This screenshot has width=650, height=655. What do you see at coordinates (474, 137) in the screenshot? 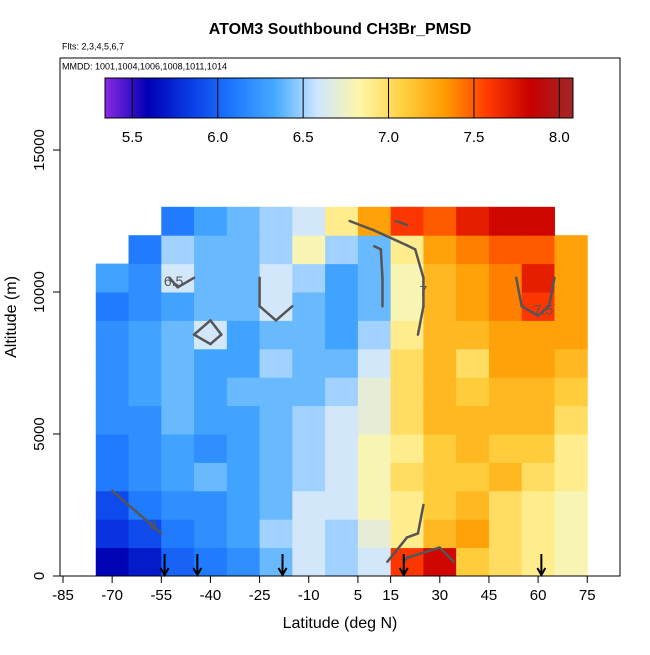
I see `colorbar-tick-label: 7.5` at bounding box center [474, 137].